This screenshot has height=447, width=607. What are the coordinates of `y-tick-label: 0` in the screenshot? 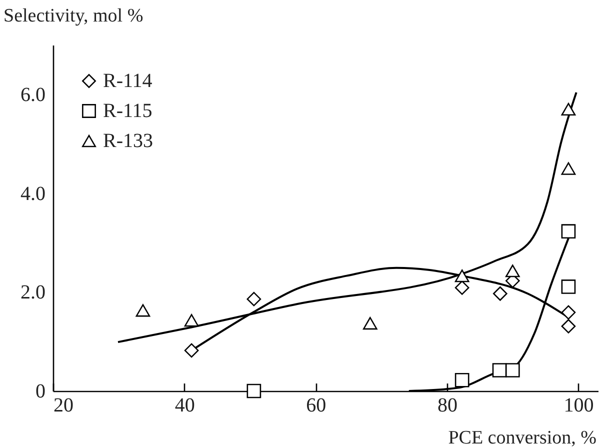 It's located at (41, 391).